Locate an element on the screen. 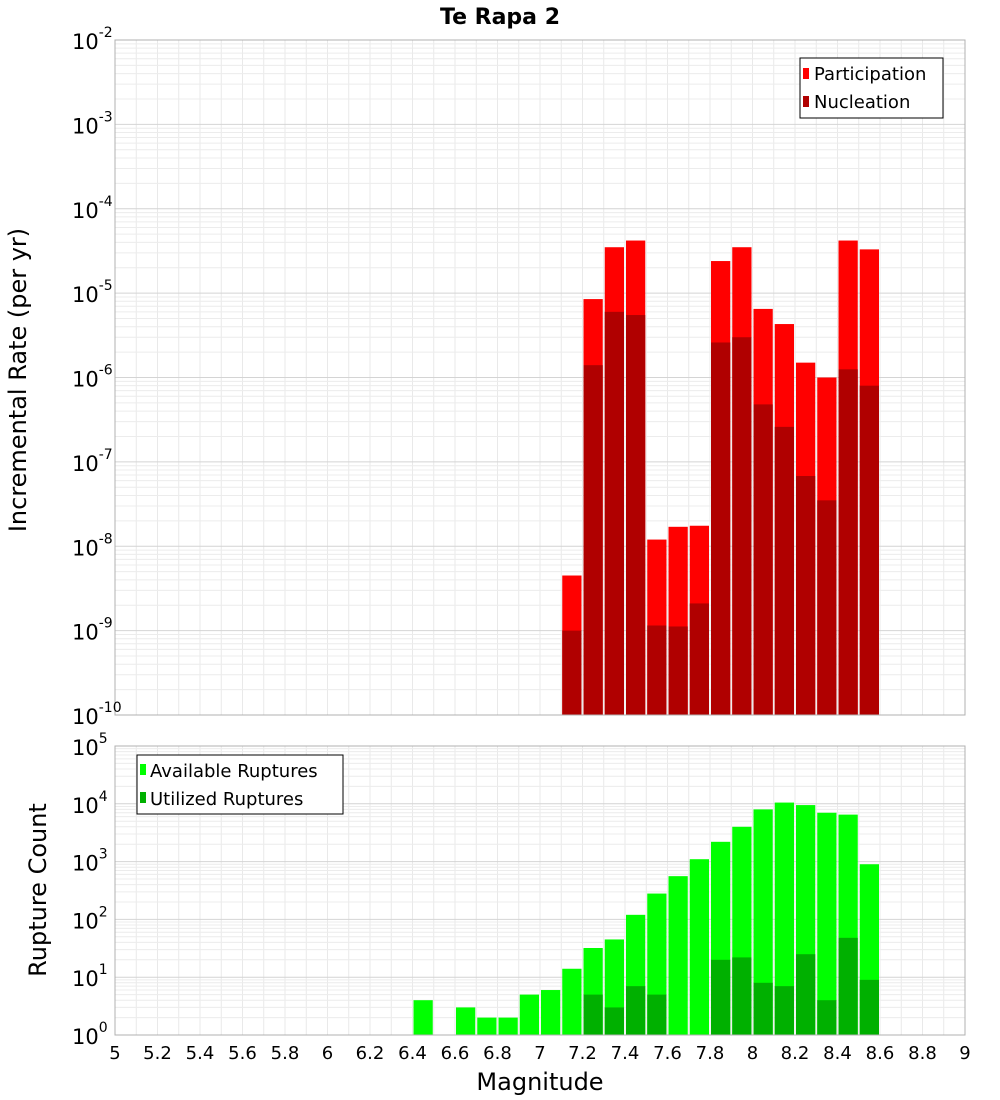 Image resolution: width=1000 pixels, height=1100 pixels. count-bars is located at coordinates (646, 918).